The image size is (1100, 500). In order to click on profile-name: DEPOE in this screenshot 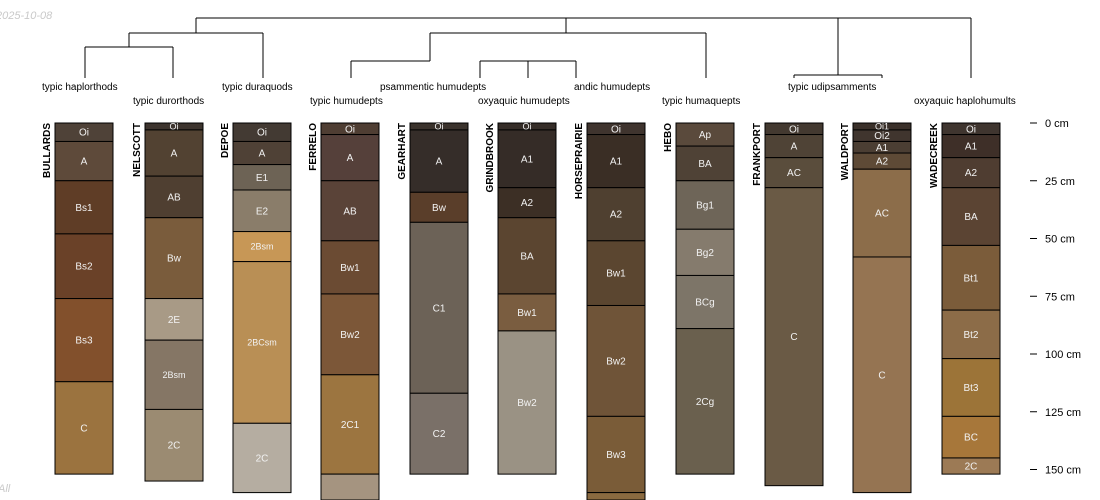, I will do `click(225, 140)`.